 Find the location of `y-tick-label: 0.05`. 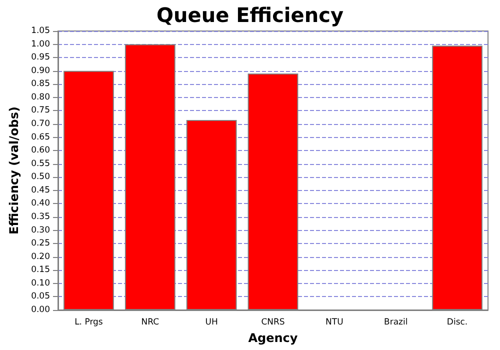

y-tick-label: 0.05 is located at coordinates (40, 297).